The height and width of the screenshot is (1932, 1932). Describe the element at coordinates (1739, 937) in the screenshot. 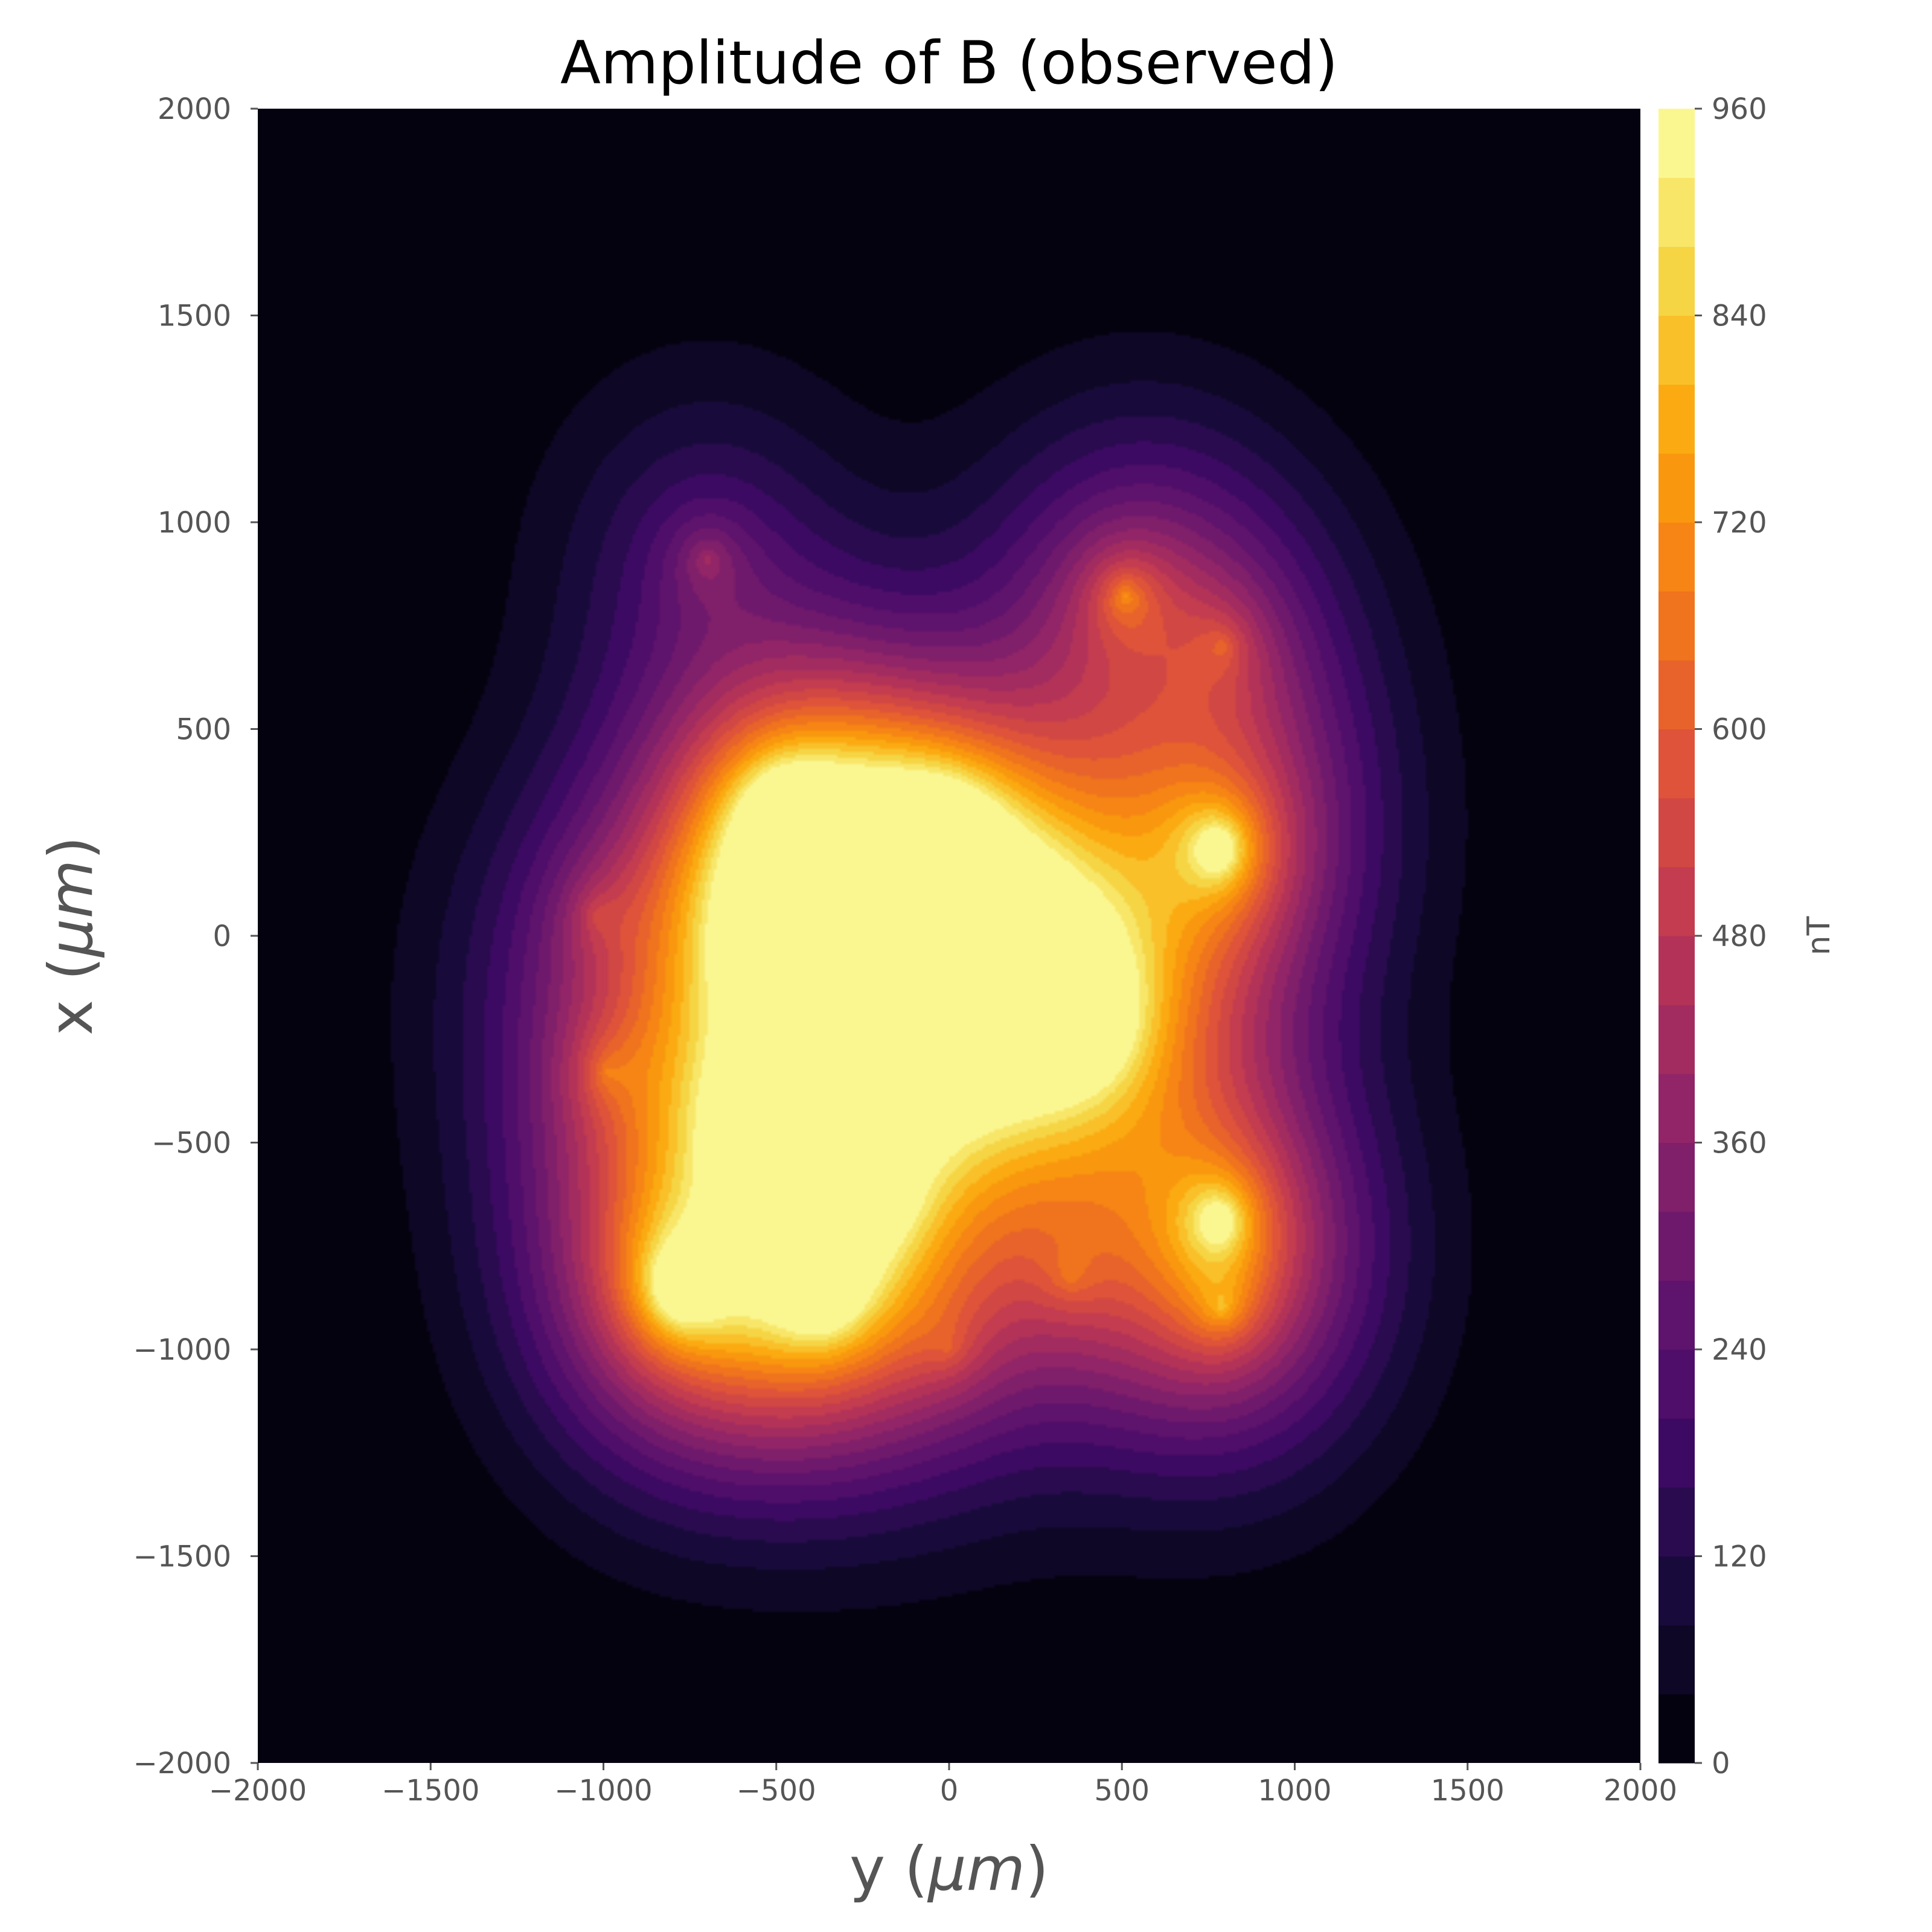

I see `colorbar-tick-label: 480` at that location.